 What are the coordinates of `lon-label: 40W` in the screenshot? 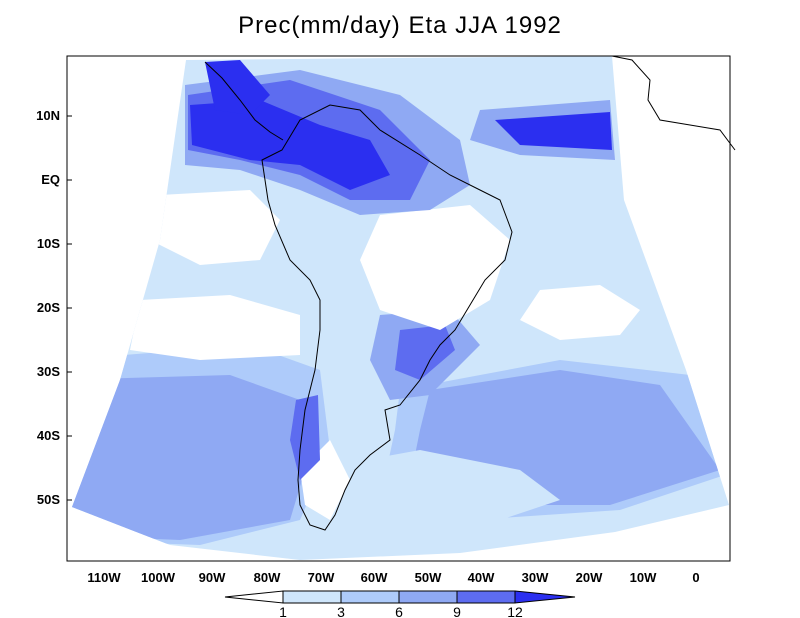 It's located at (481, 577).